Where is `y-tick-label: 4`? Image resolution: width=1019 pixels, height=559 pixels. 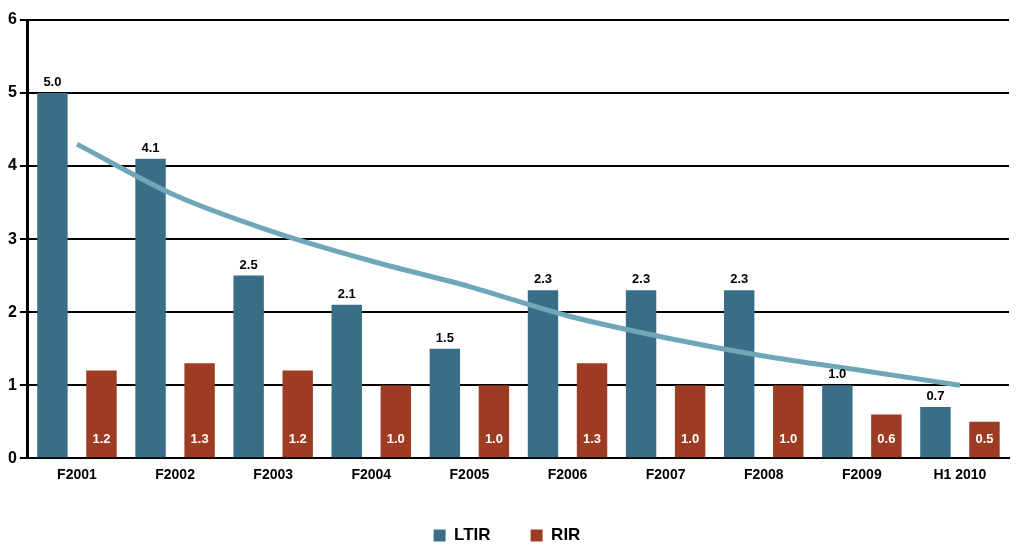 y-tick-label: 4 is located at coordinates (12, 165).